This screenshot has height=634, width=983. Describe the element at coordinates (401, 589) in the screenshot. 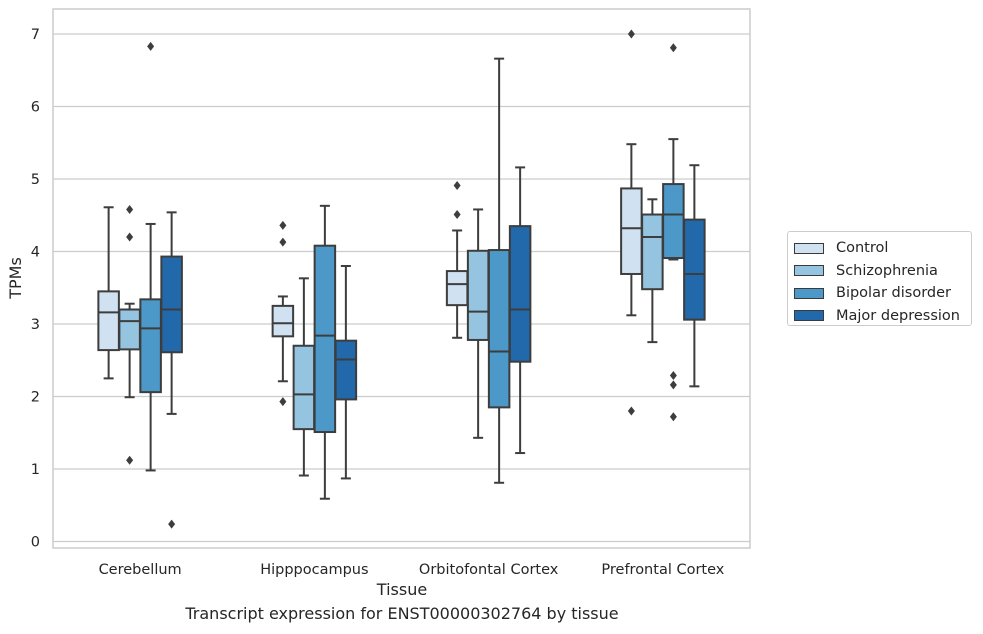

I see `x-axis-label: Tissue` at that location.